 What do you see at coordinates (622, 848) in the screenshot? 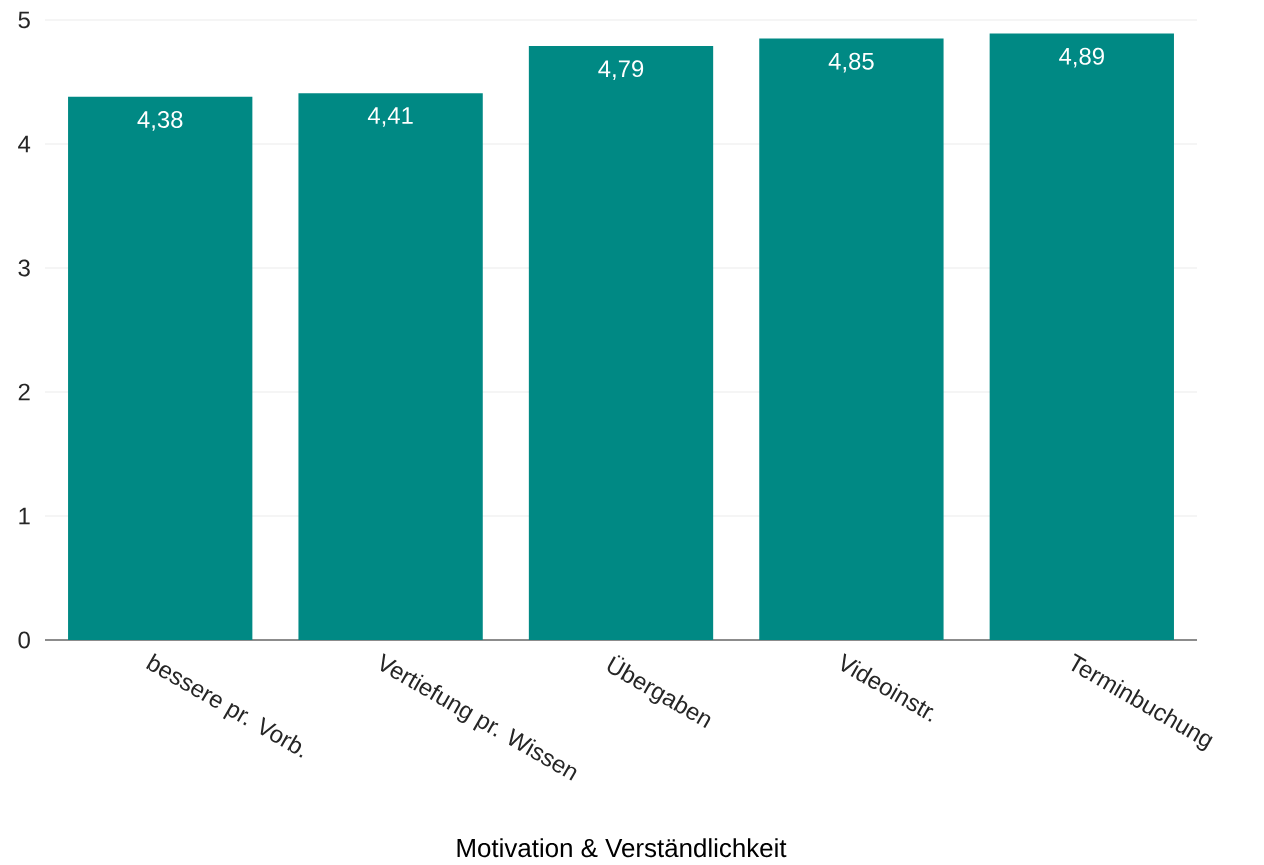
I see `x-axis-title: Motivation & Verständlichkeit` at bounding box center [622, 848].